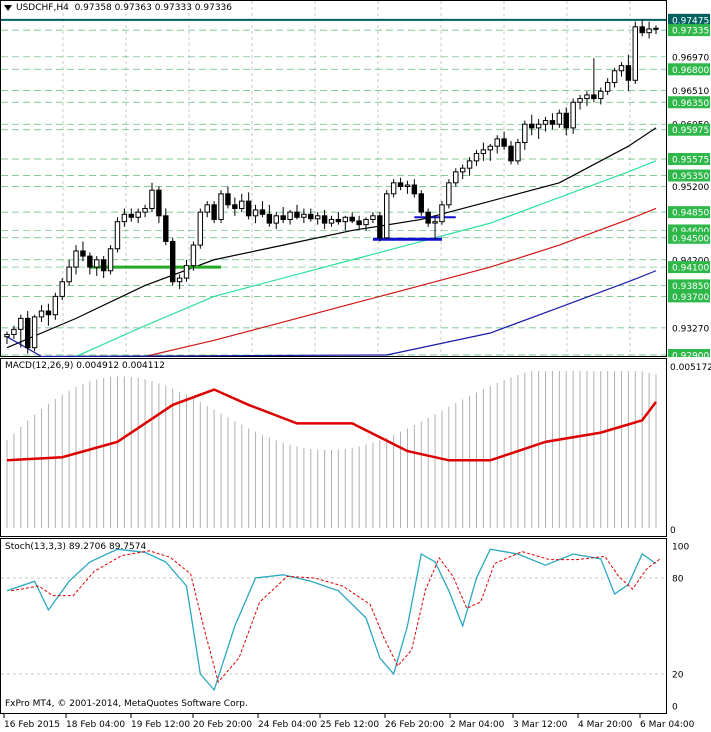  What do you see at coordinates (400, 282) in the screenshot?
I see `ma-red` at bounding box center [400, 282].